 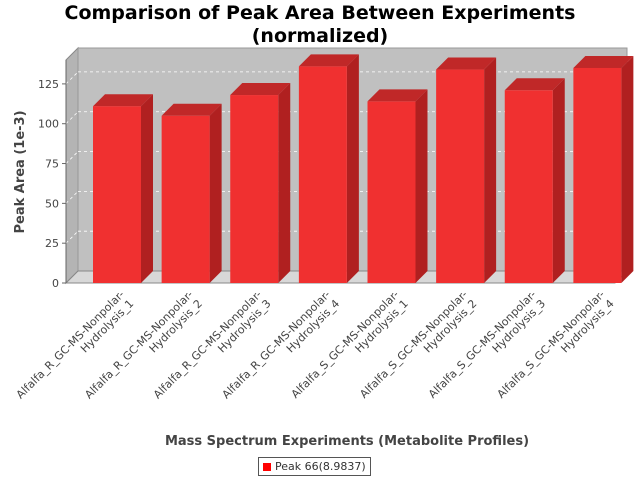 I want to click on legend: Peak 66(8.9837), so click(x=314, y=466).